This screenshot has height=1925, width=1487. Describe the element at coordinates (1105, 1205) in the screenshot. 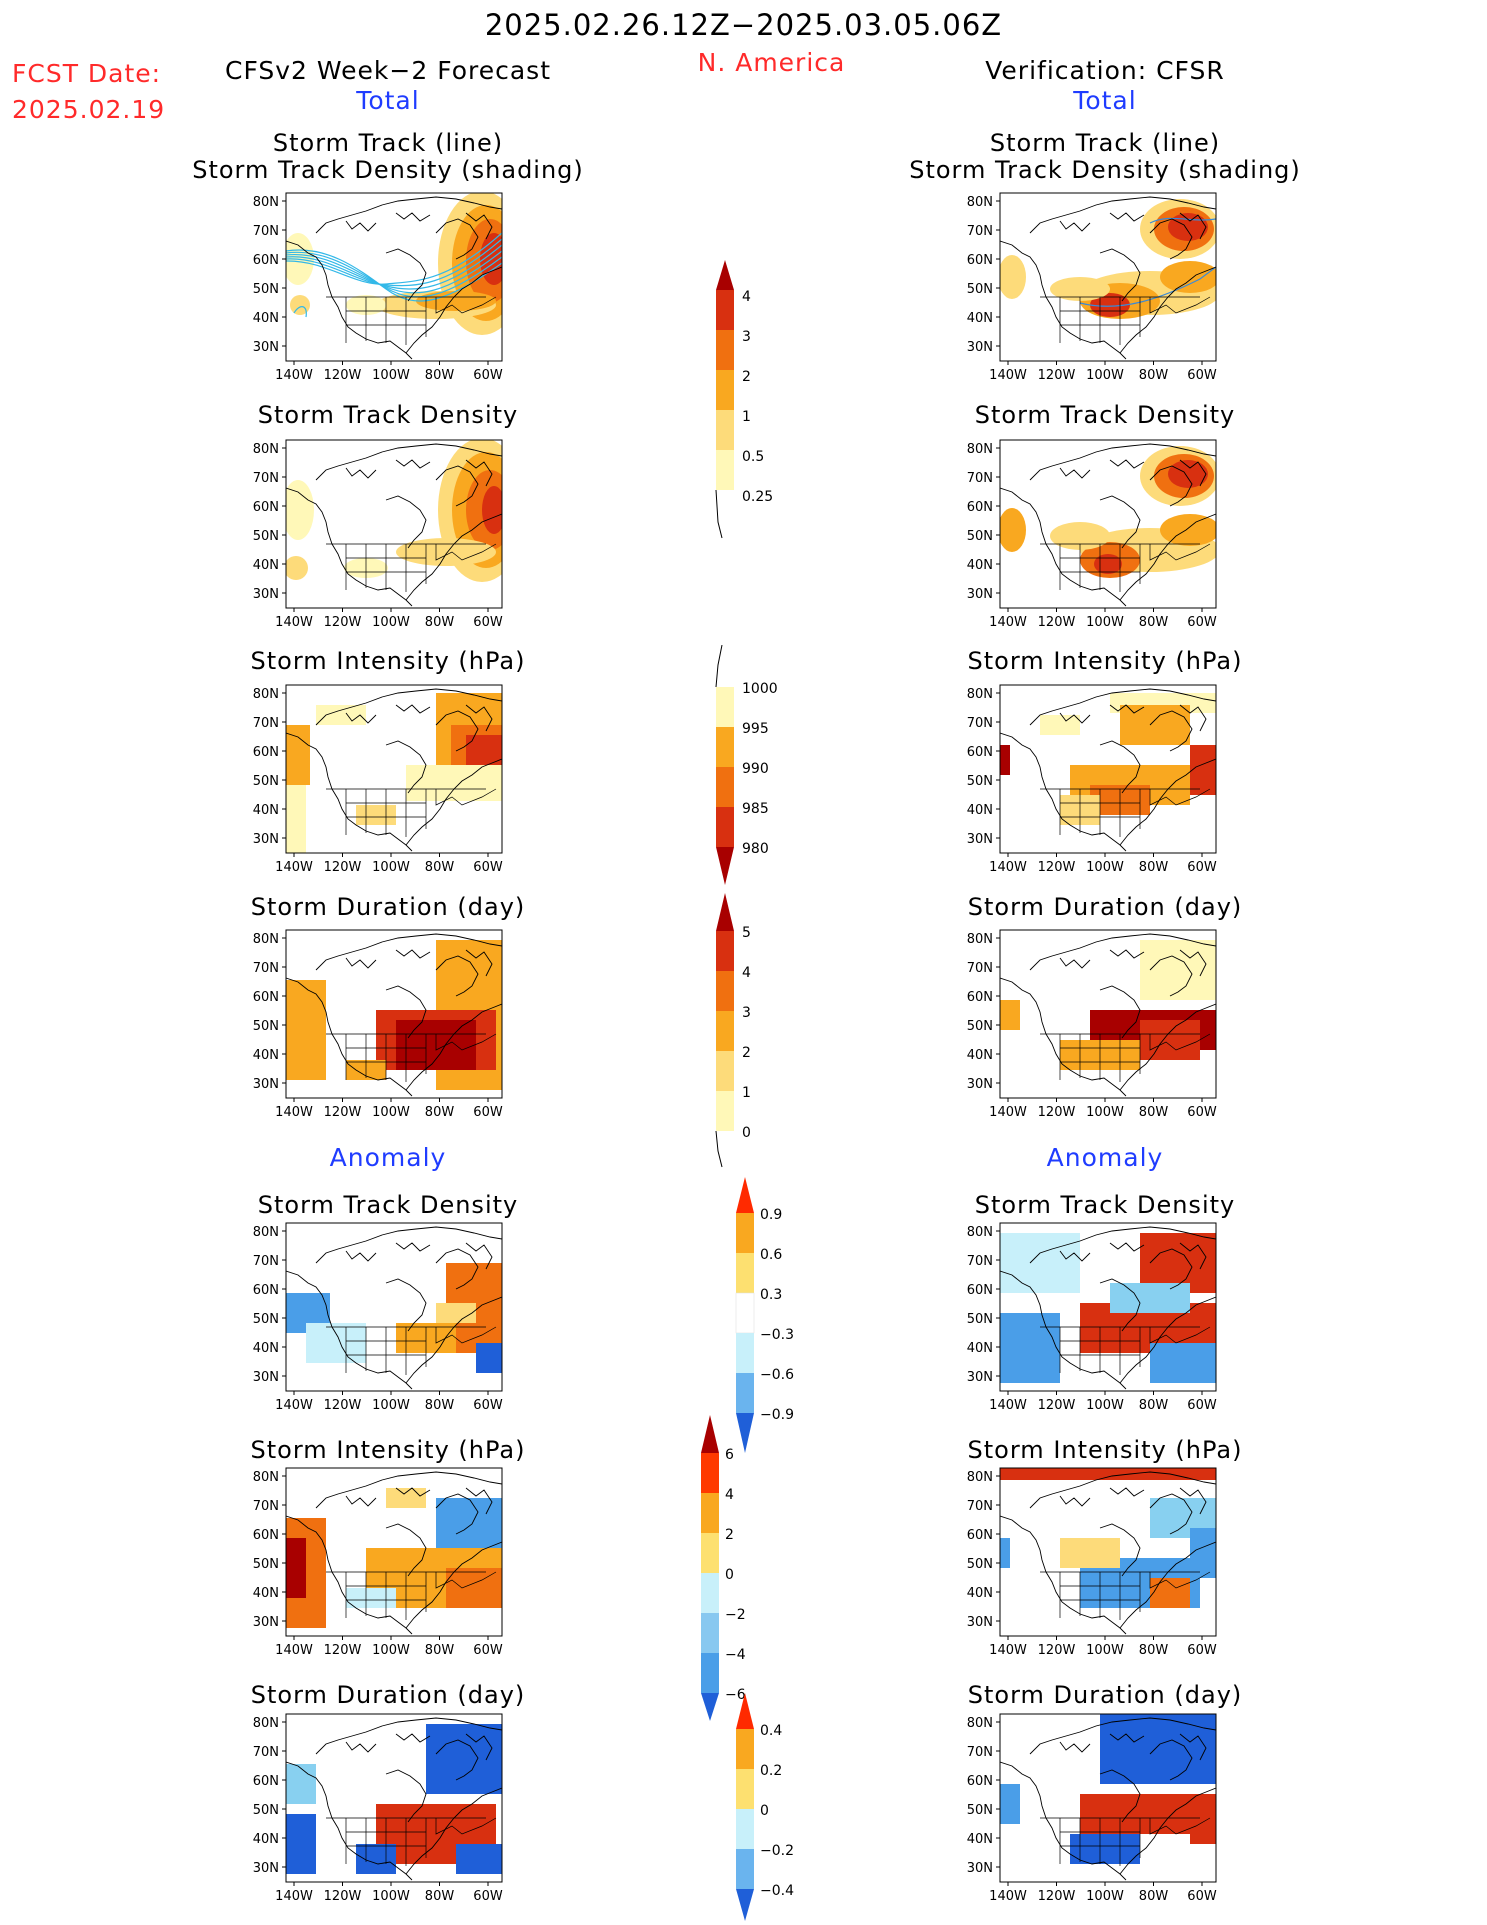

I see `vf-density-anom-title: Storm Track Density` at that location.